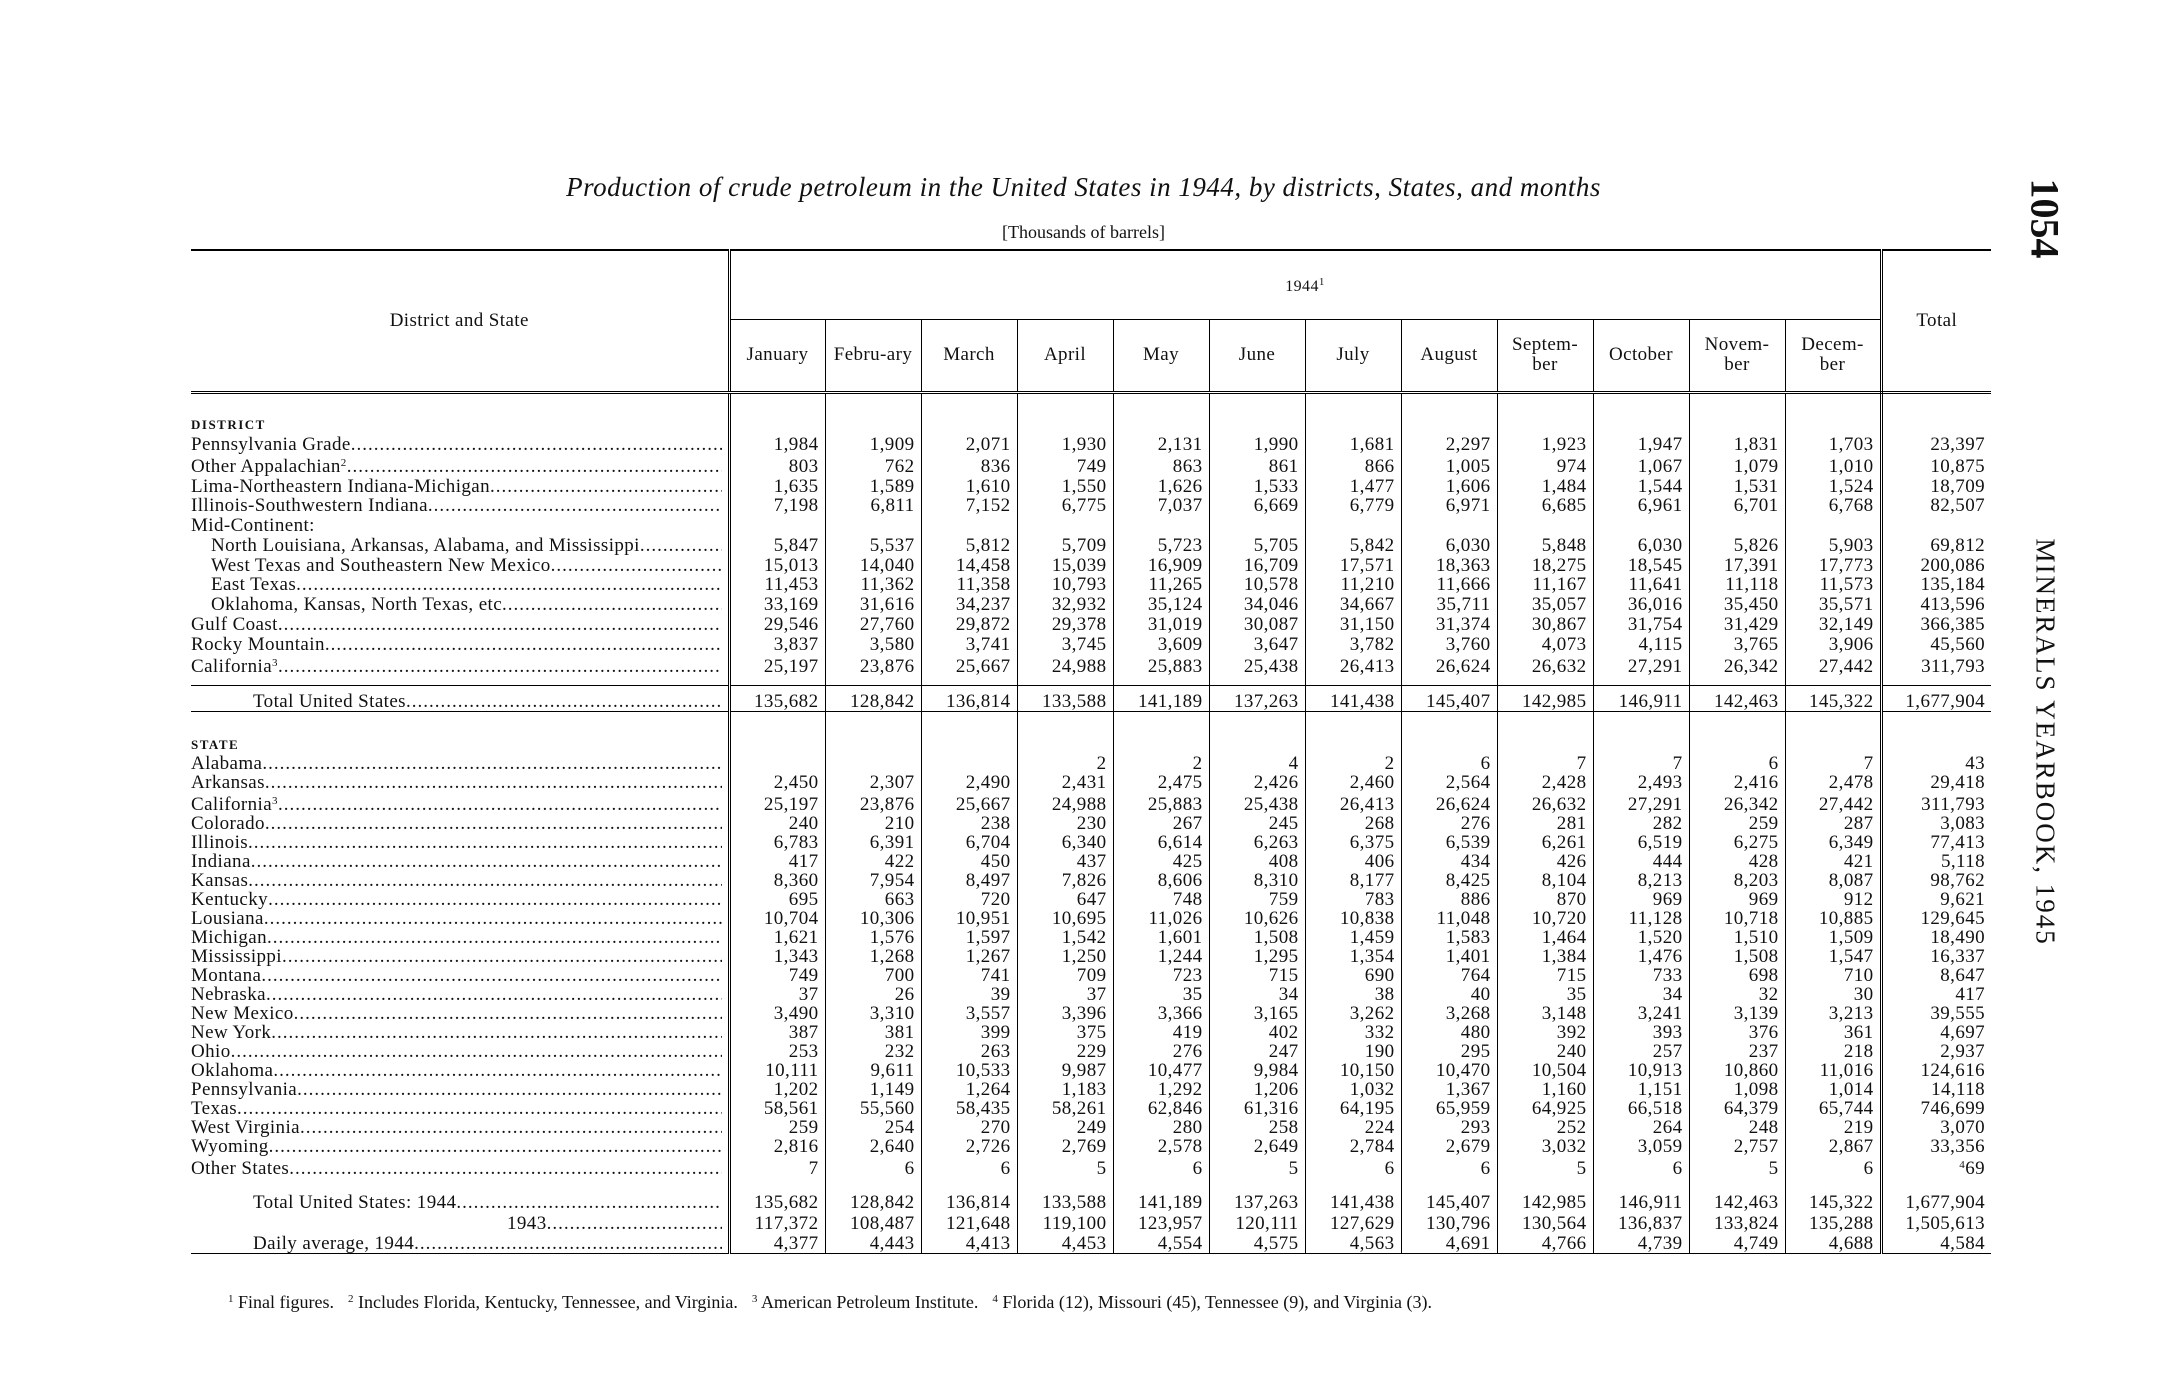 Image resolution: width=2167 pixels, height=1380 pixels. What do you see at coordinates (968, 584) in the screenshot?
I see `value-cell: 11,358` at bounding box center [968, 584].